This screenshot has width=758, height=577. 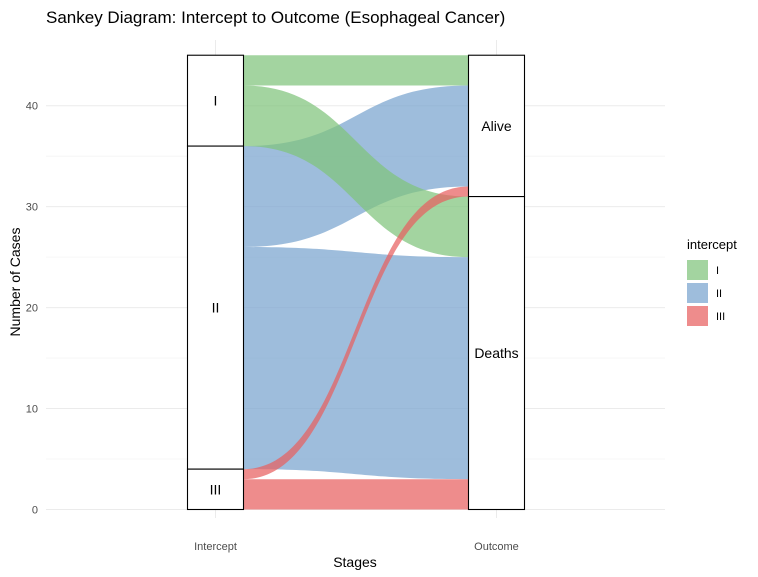 What do you see at coordinates (720, 317) in the screenshot?
I see `legend-label-III: III` at bounding box center [720, 317].